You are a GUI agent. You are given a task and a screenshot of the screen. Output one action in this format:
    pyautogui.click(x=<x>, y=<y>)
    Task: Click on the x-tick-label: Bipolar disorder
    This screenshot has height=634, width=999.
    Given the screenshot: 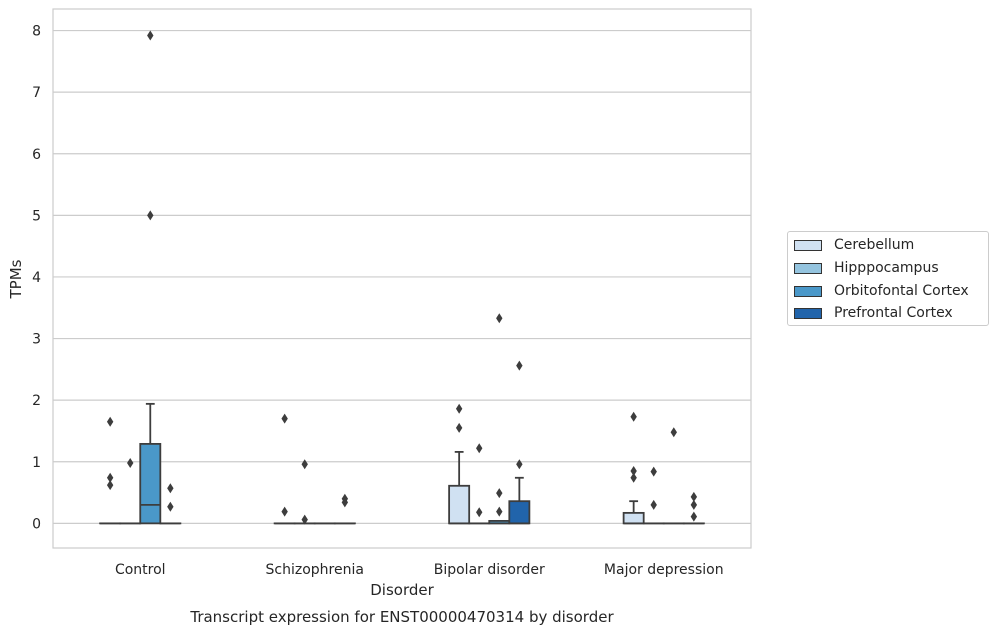 What is the action you would take?
    pyautogui.click(x=489, y=570)
    